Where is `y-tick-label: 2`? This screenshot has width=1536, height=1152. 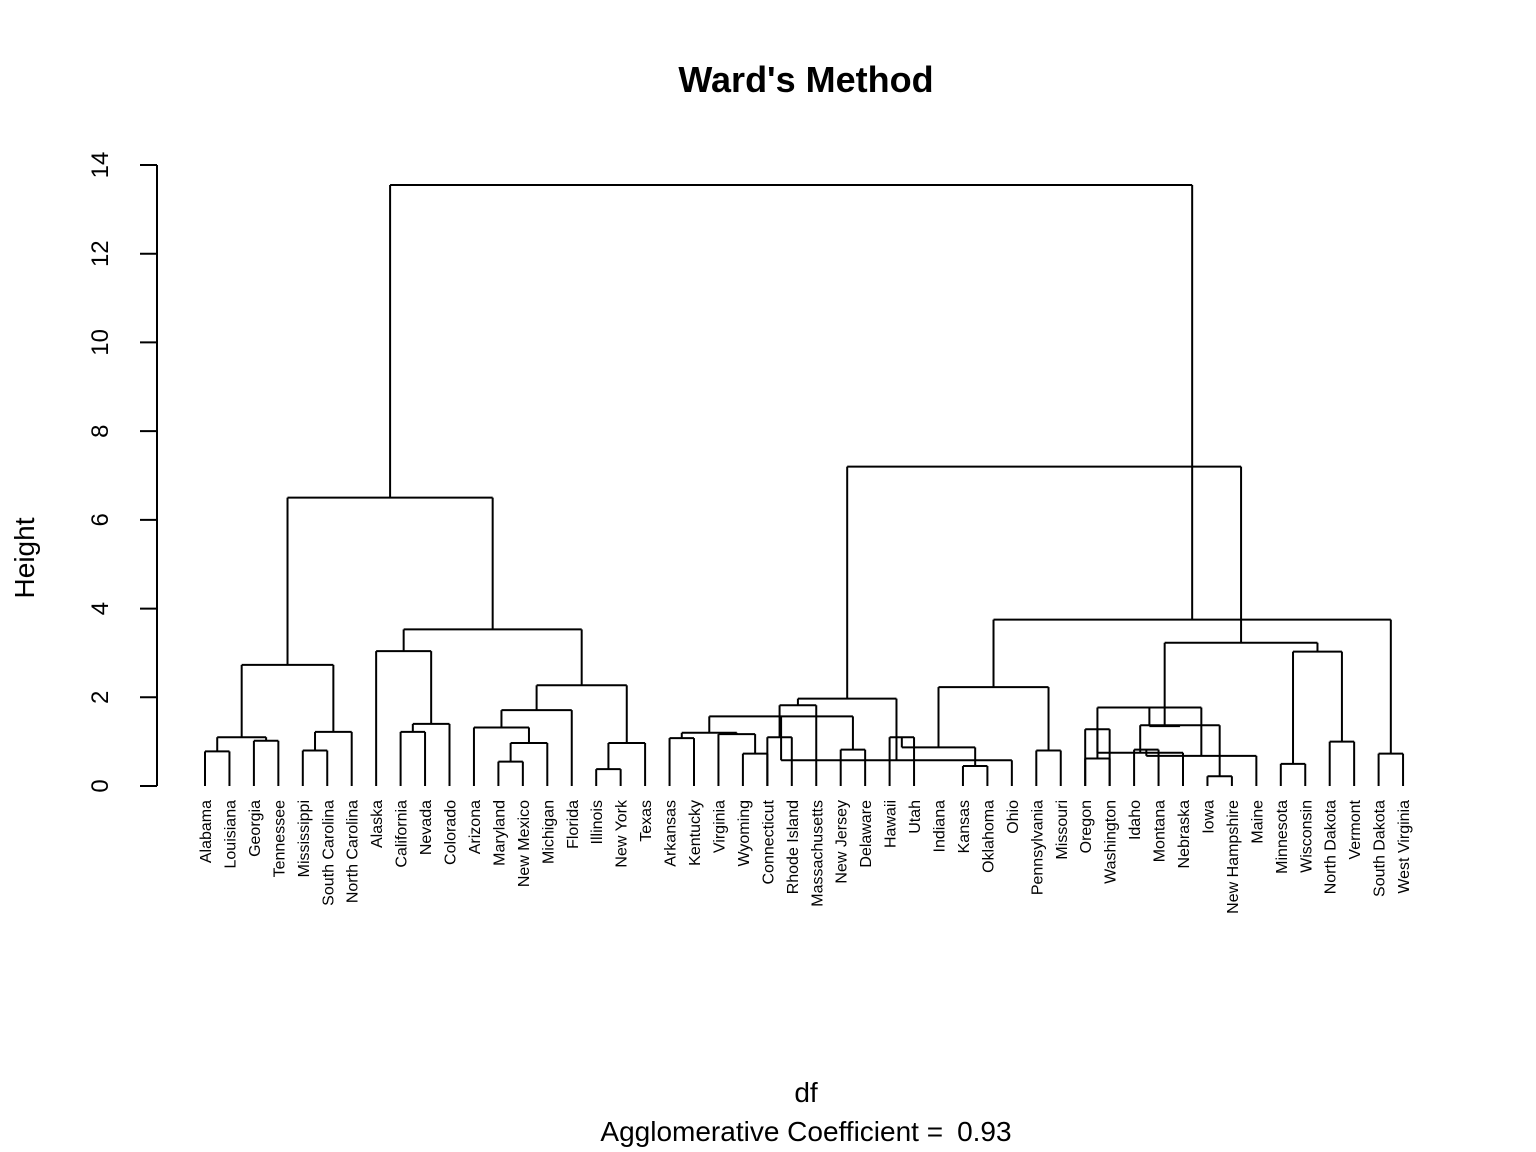
y-tick-label: 2 is located at coordinates (100, 697).